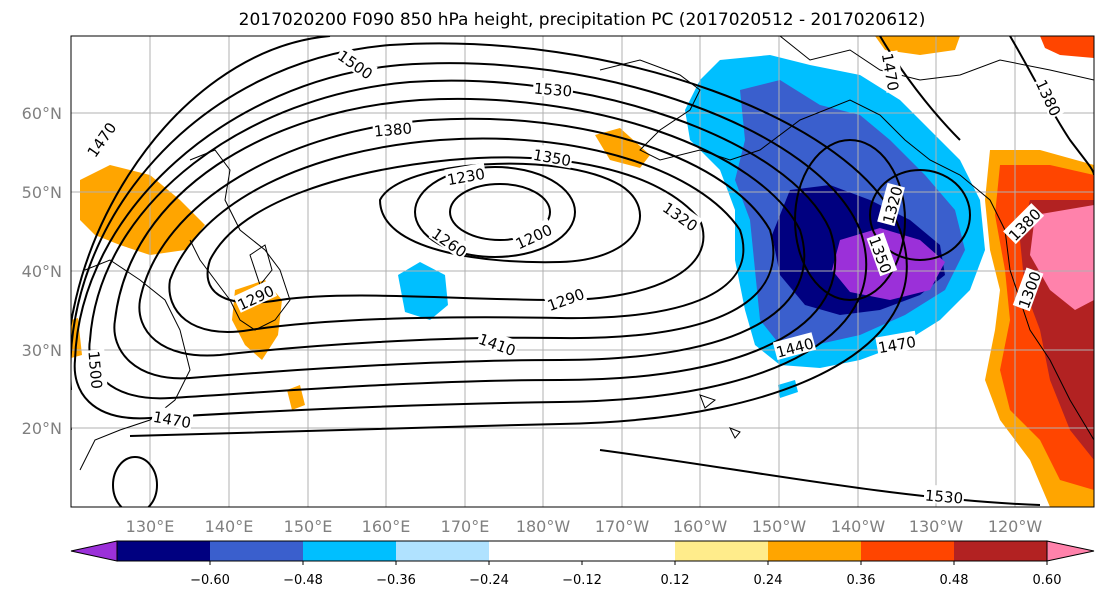 This screenshot has width=1105, height=601. I want to click on colorbar, so click(582, 551).